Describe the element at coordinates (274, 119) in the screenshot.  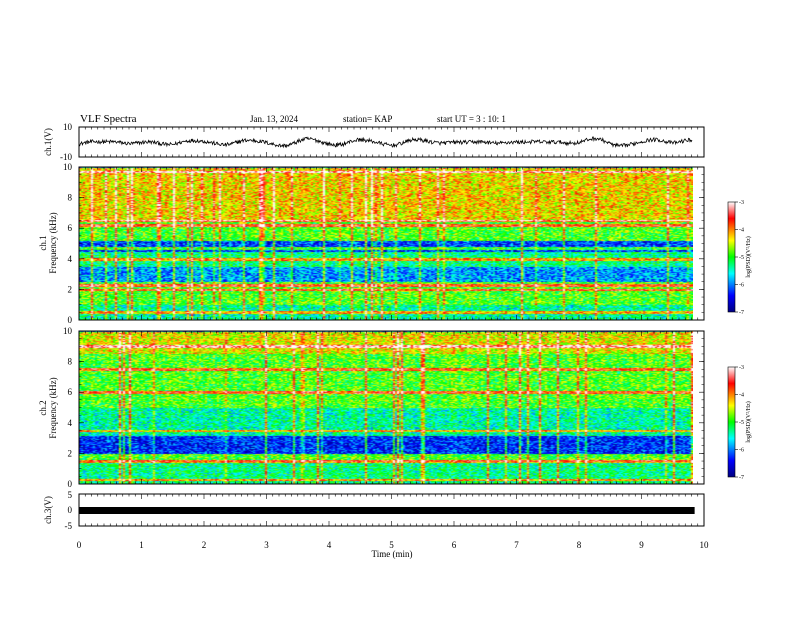
I see `date-label: Jan. 13, 2024` at that location.